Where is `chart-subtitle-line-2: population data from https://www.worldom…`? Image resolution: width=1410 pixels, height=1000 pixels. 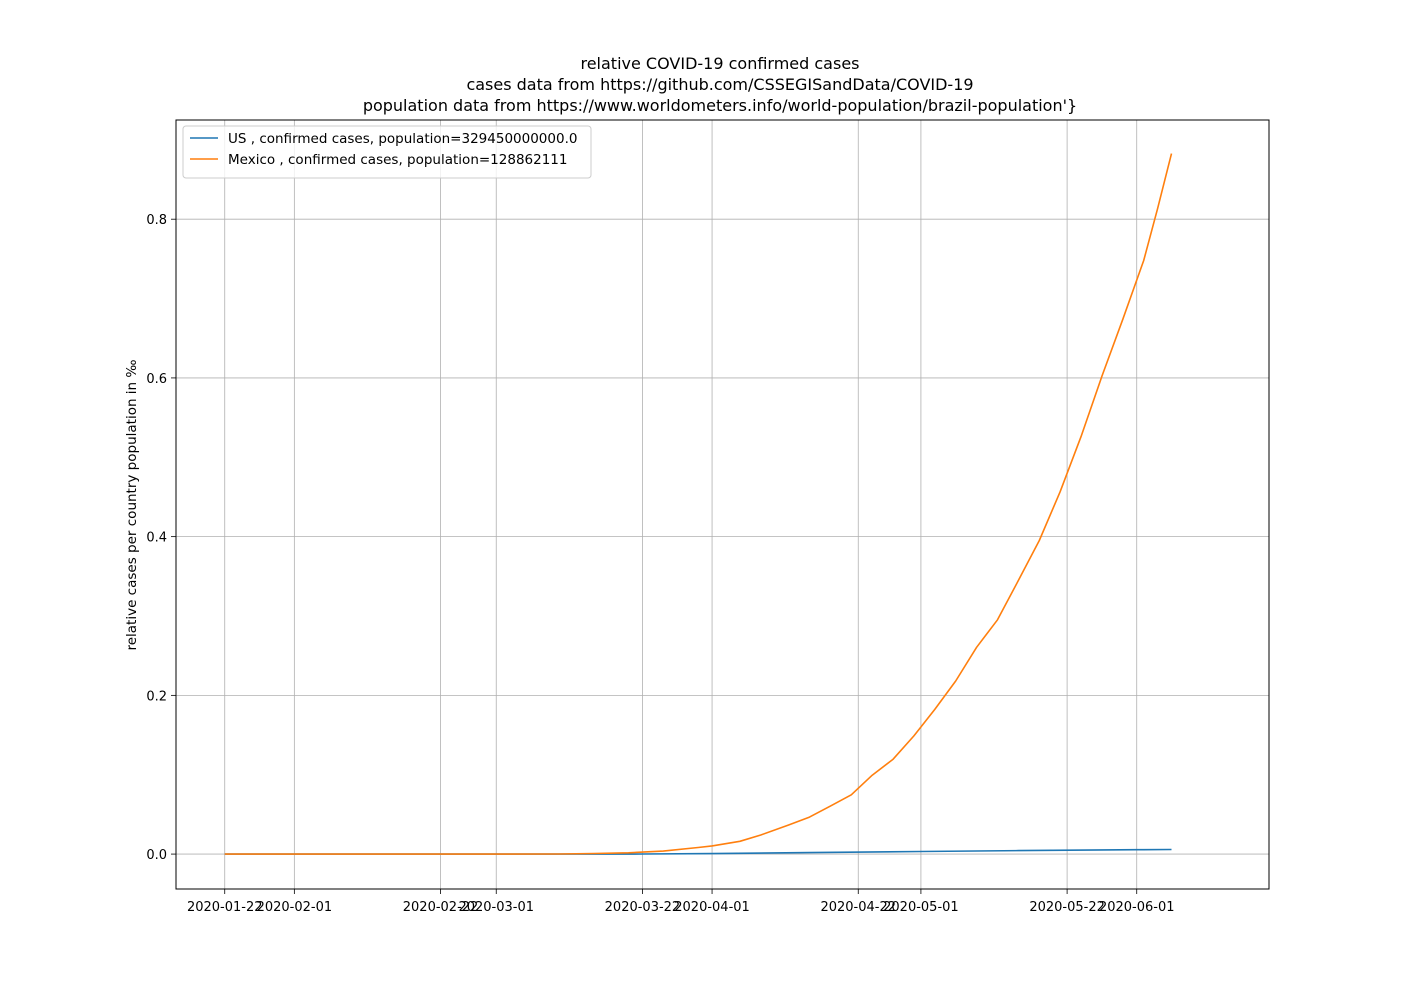
chart-subtitle-line-2: population data from https://www.worldom… is located at coordinates (720, 105).